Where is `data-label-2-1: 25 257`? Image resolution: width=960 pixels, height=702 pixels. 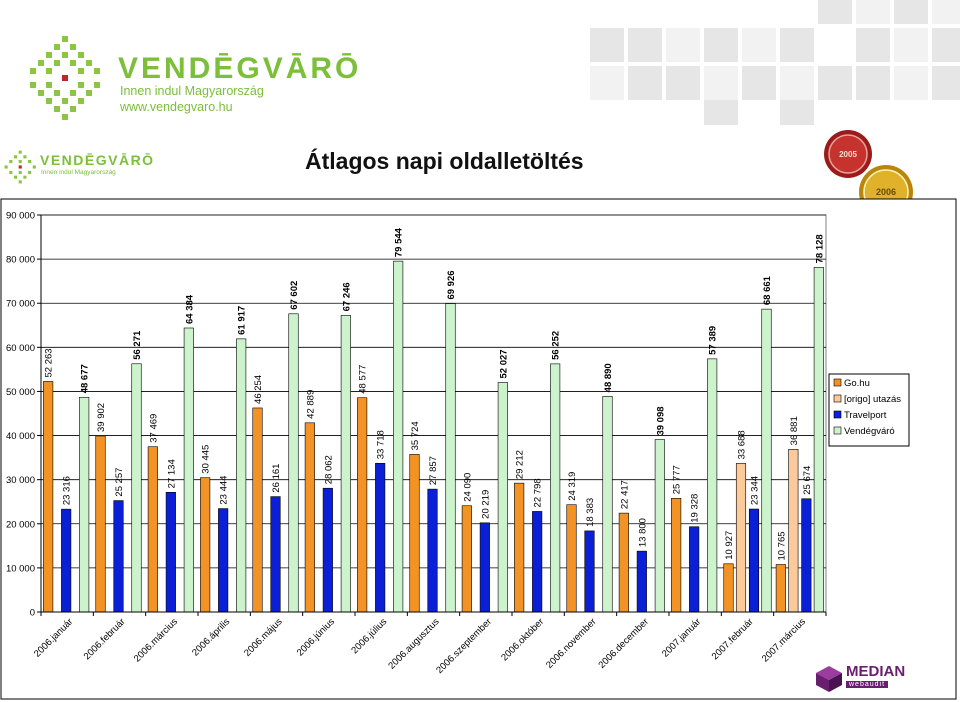 data-label-2-1: 25 257 is located at coordinates (119, 482).